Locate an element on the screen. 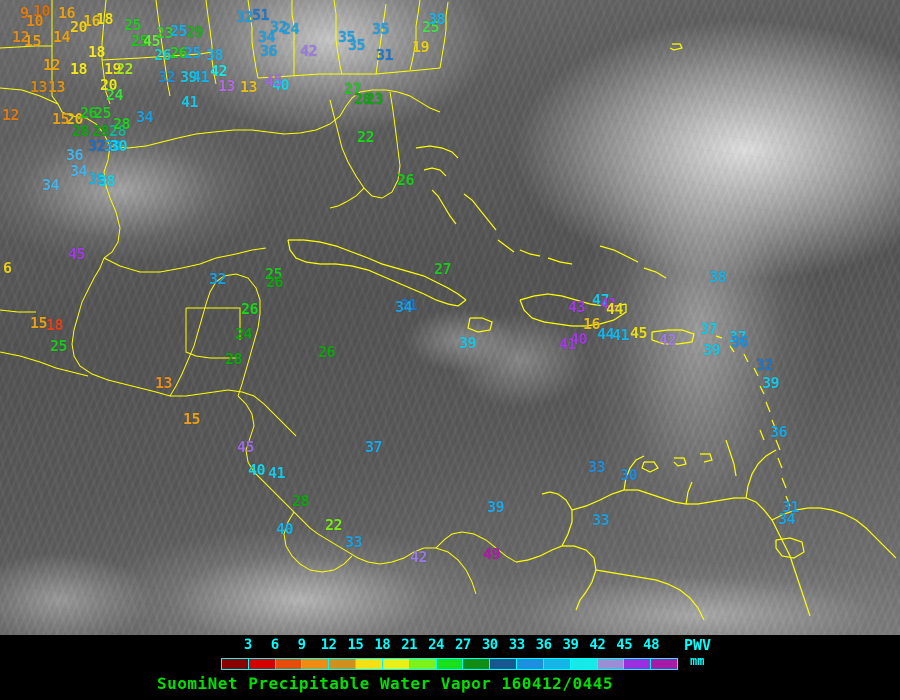 The width and height of the screenshot is (900, 700). colorbar-tick-label: 42 is located at coordinates (597, 645).